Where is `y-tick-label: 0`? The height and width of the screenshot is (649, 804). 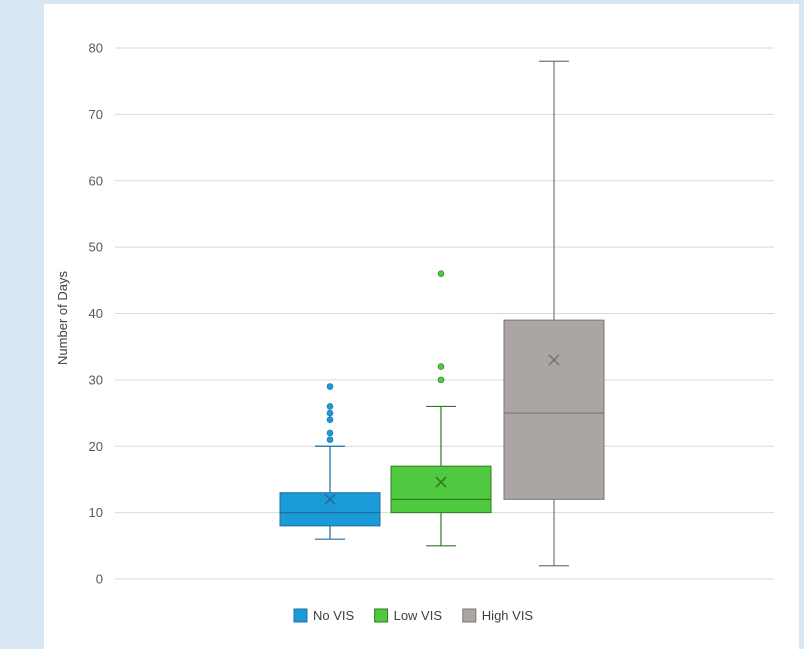
y-tick-label: 0 is located at coordinates (99, 579).